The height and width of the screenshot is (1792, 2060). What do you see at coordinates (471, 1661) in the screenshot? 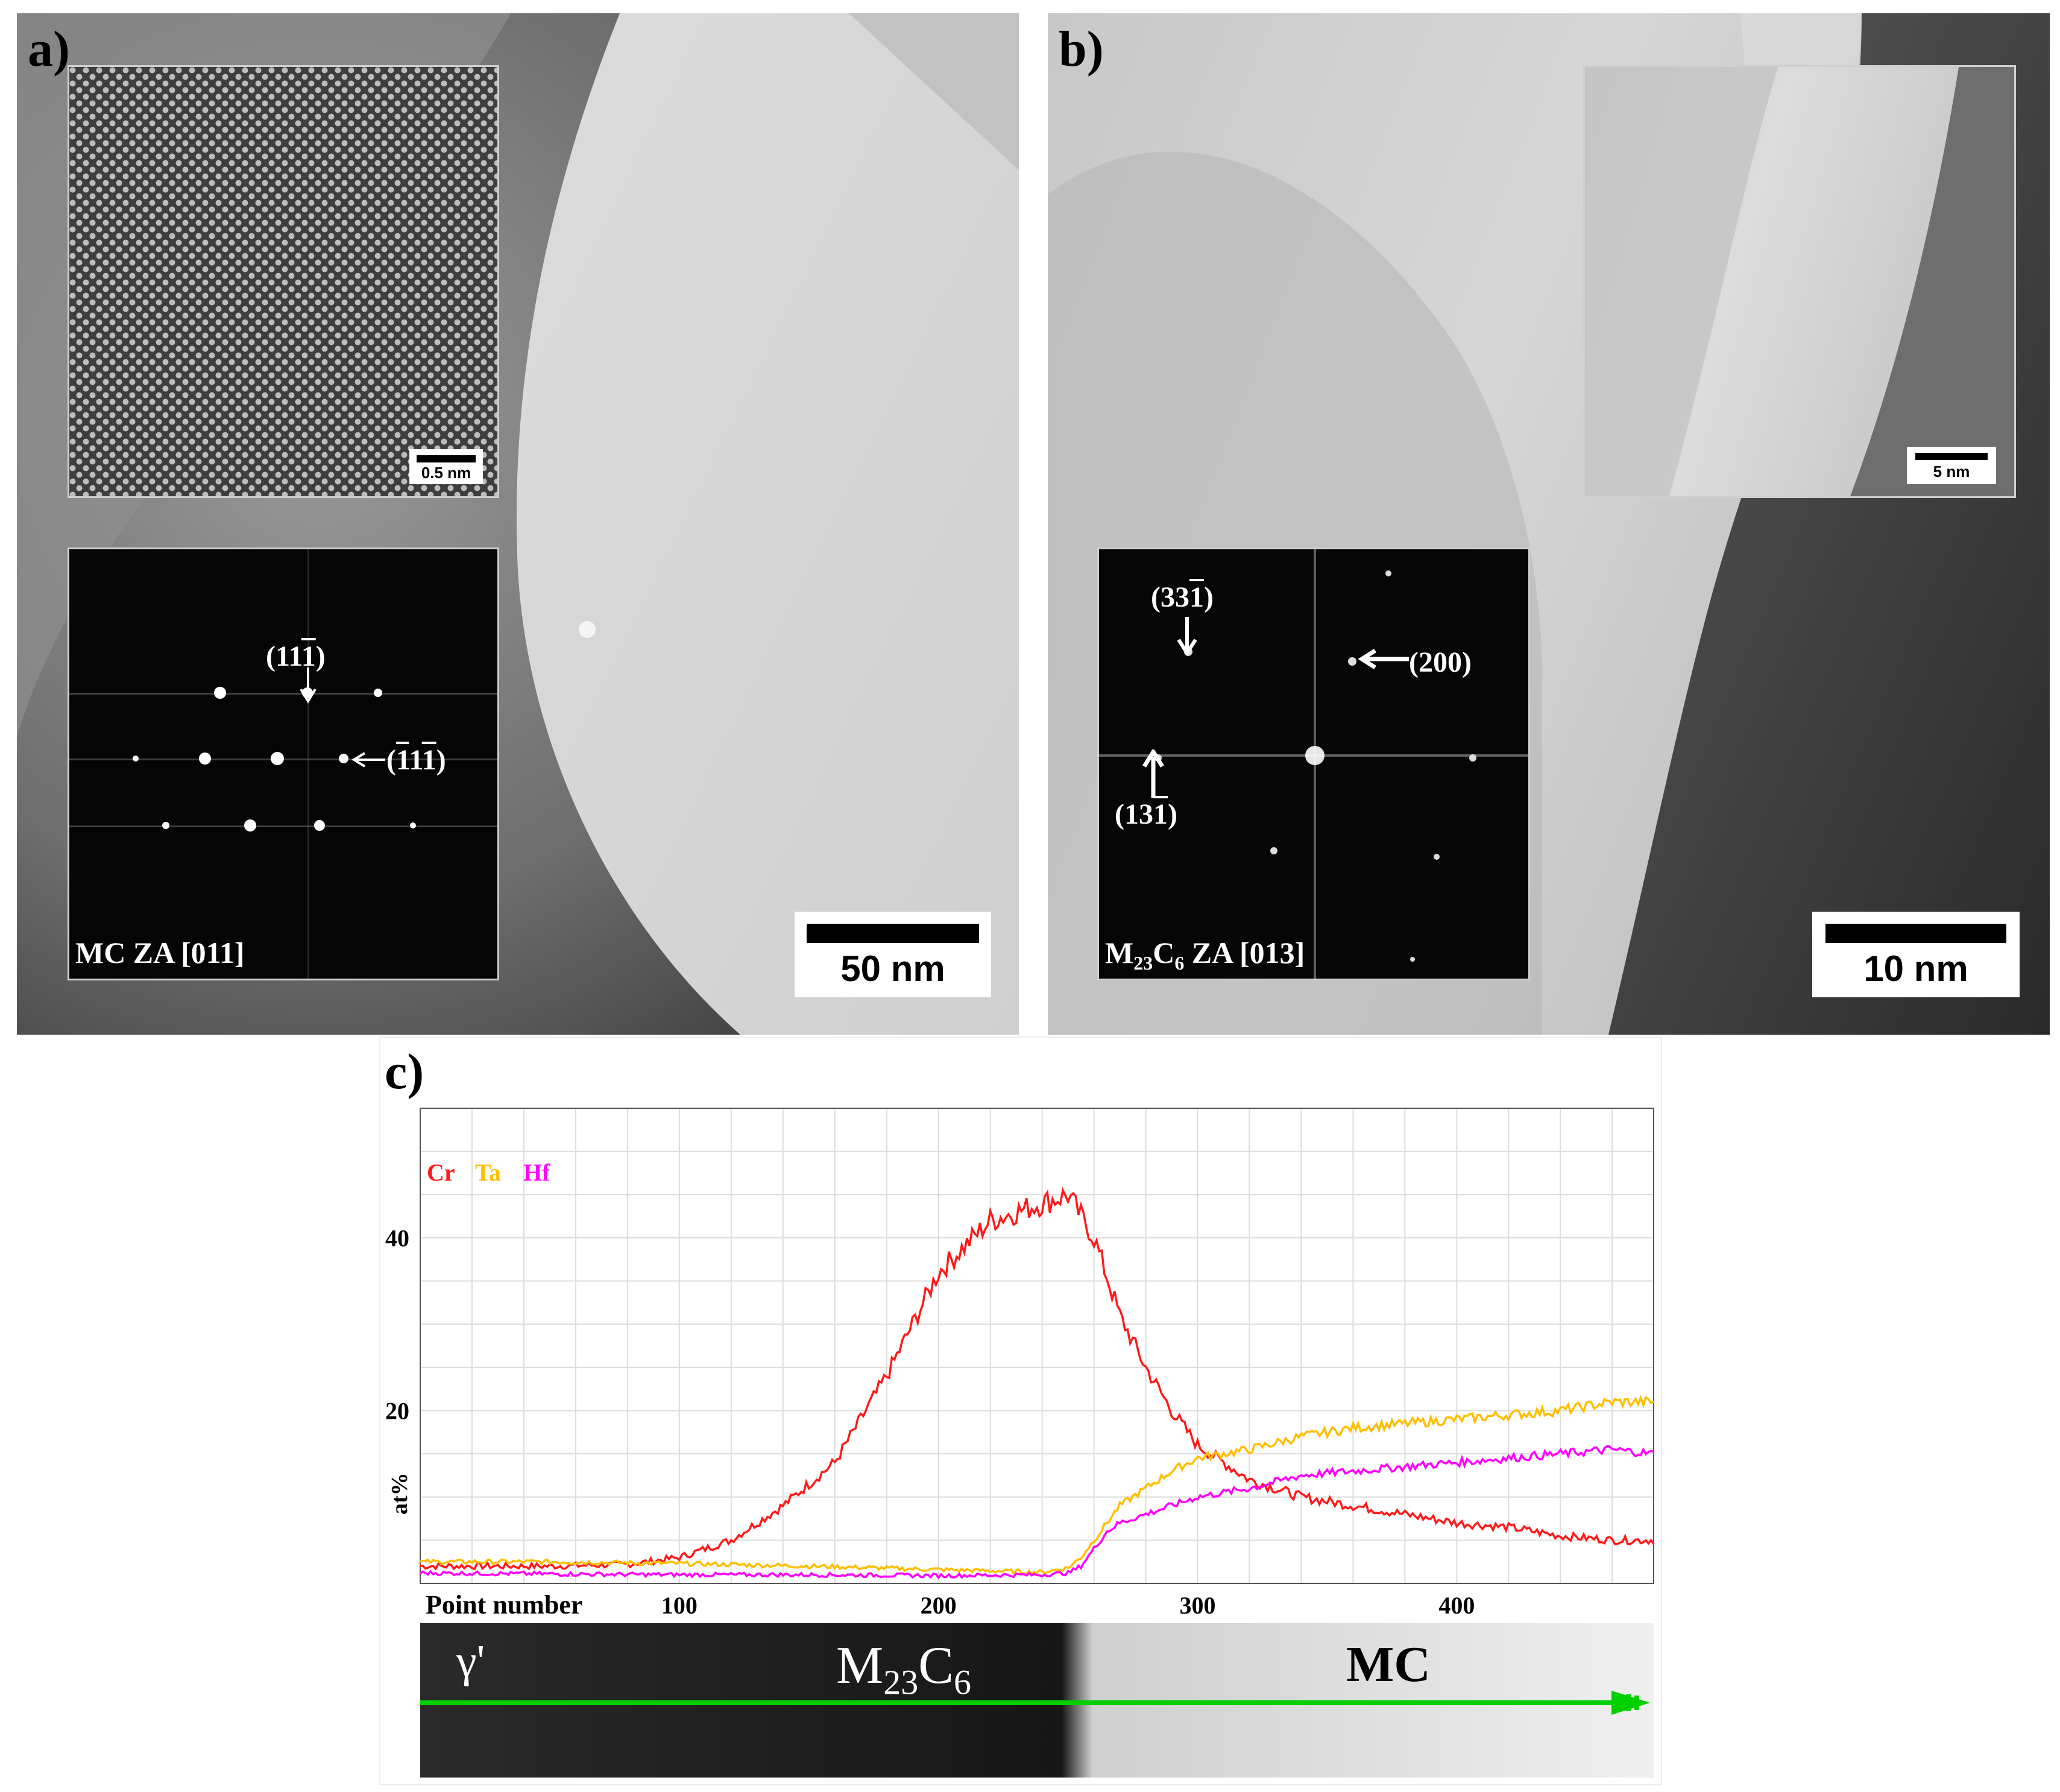
I see `strip-label-gamma-prime: γ'` at bounding box center [471, 1661].